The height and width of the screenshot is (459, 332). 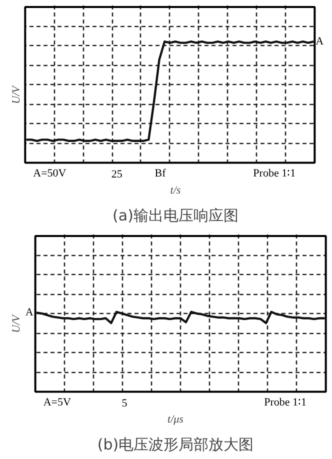 What do you see at coordinates (125, 404) in the screenshot?
I see `text: 5` at bounding box center [125, 404].